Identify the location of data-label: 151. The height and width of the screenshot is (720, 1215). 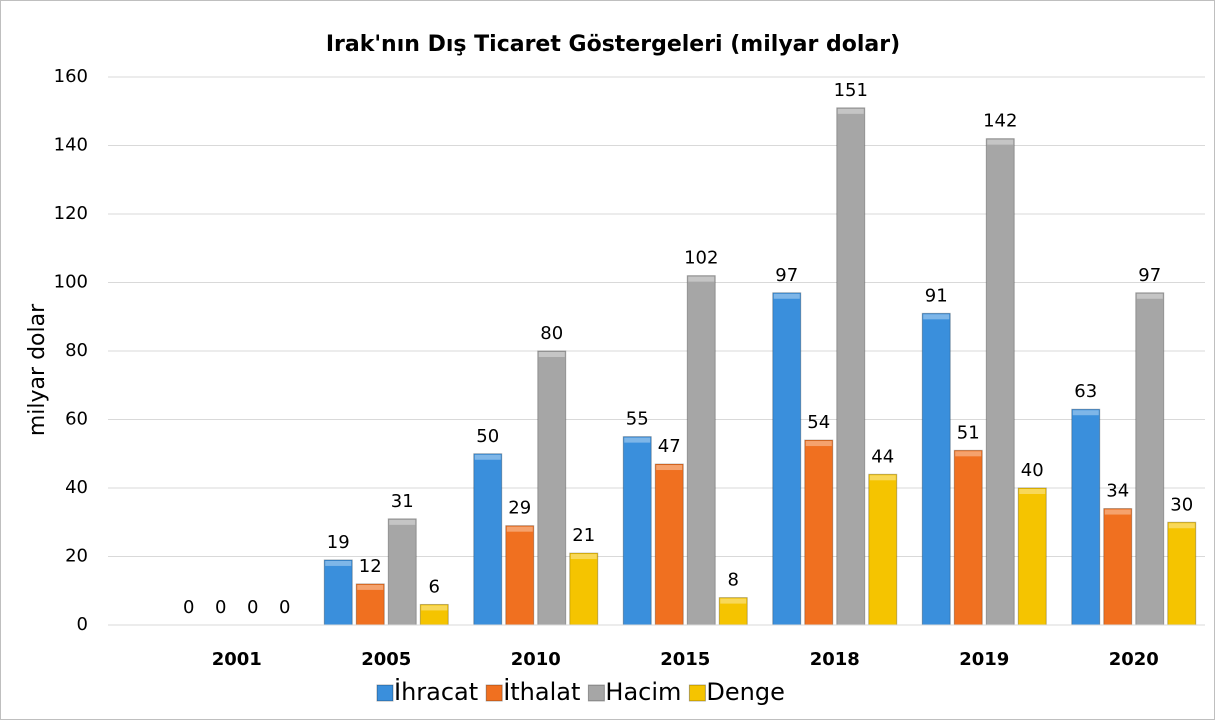
(851, 90).